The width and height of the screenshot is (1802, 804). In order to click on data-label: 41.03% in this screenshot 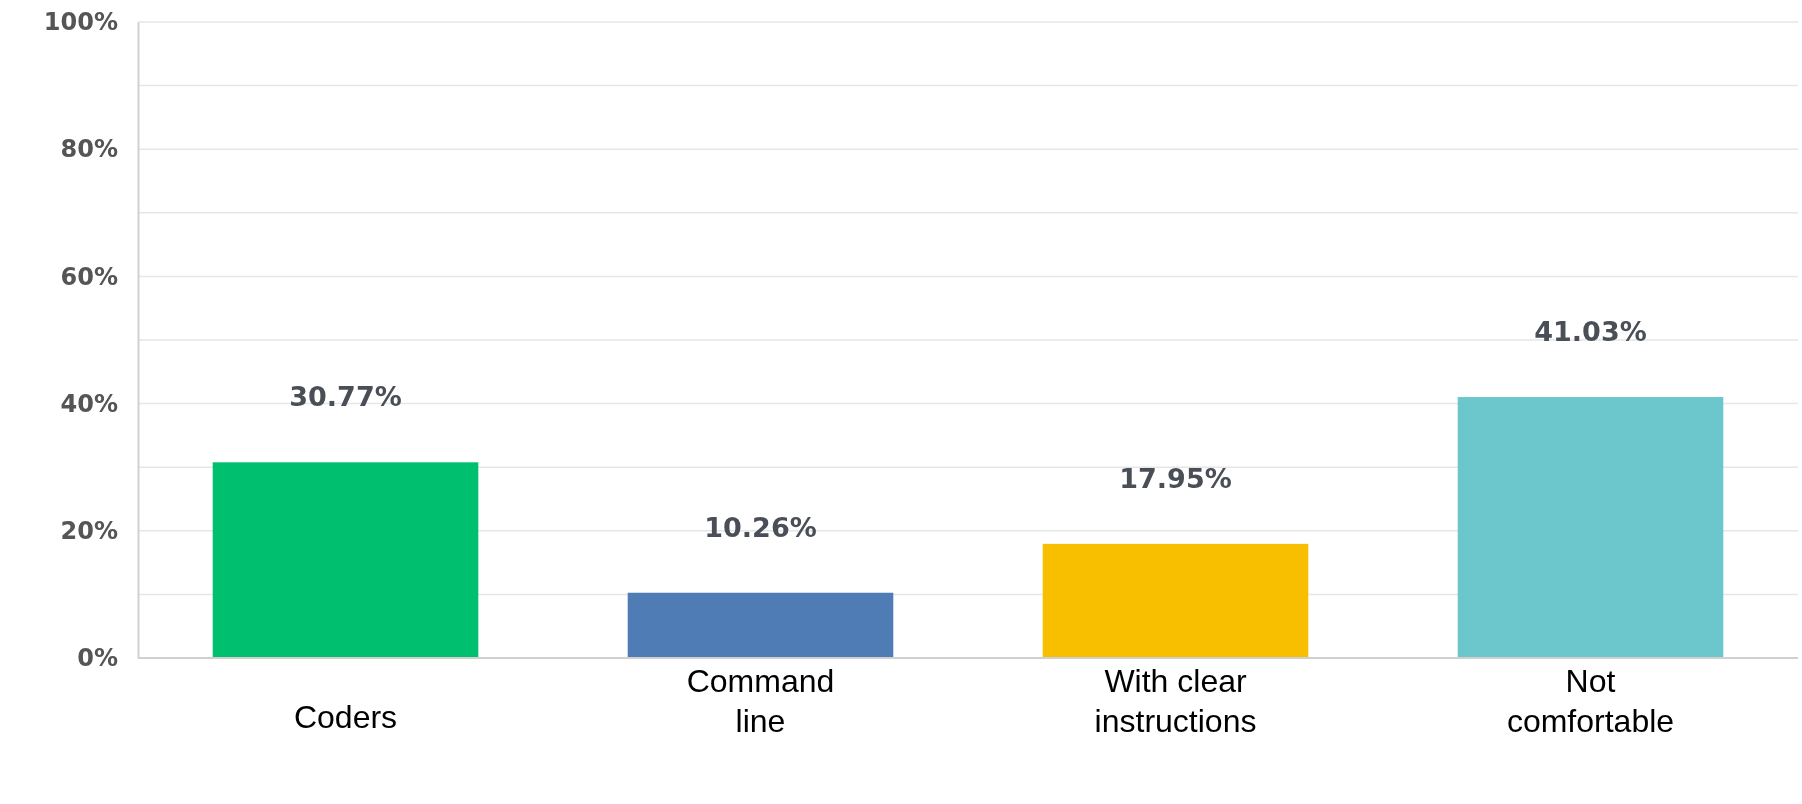, I will do `click(1590, 332)`.